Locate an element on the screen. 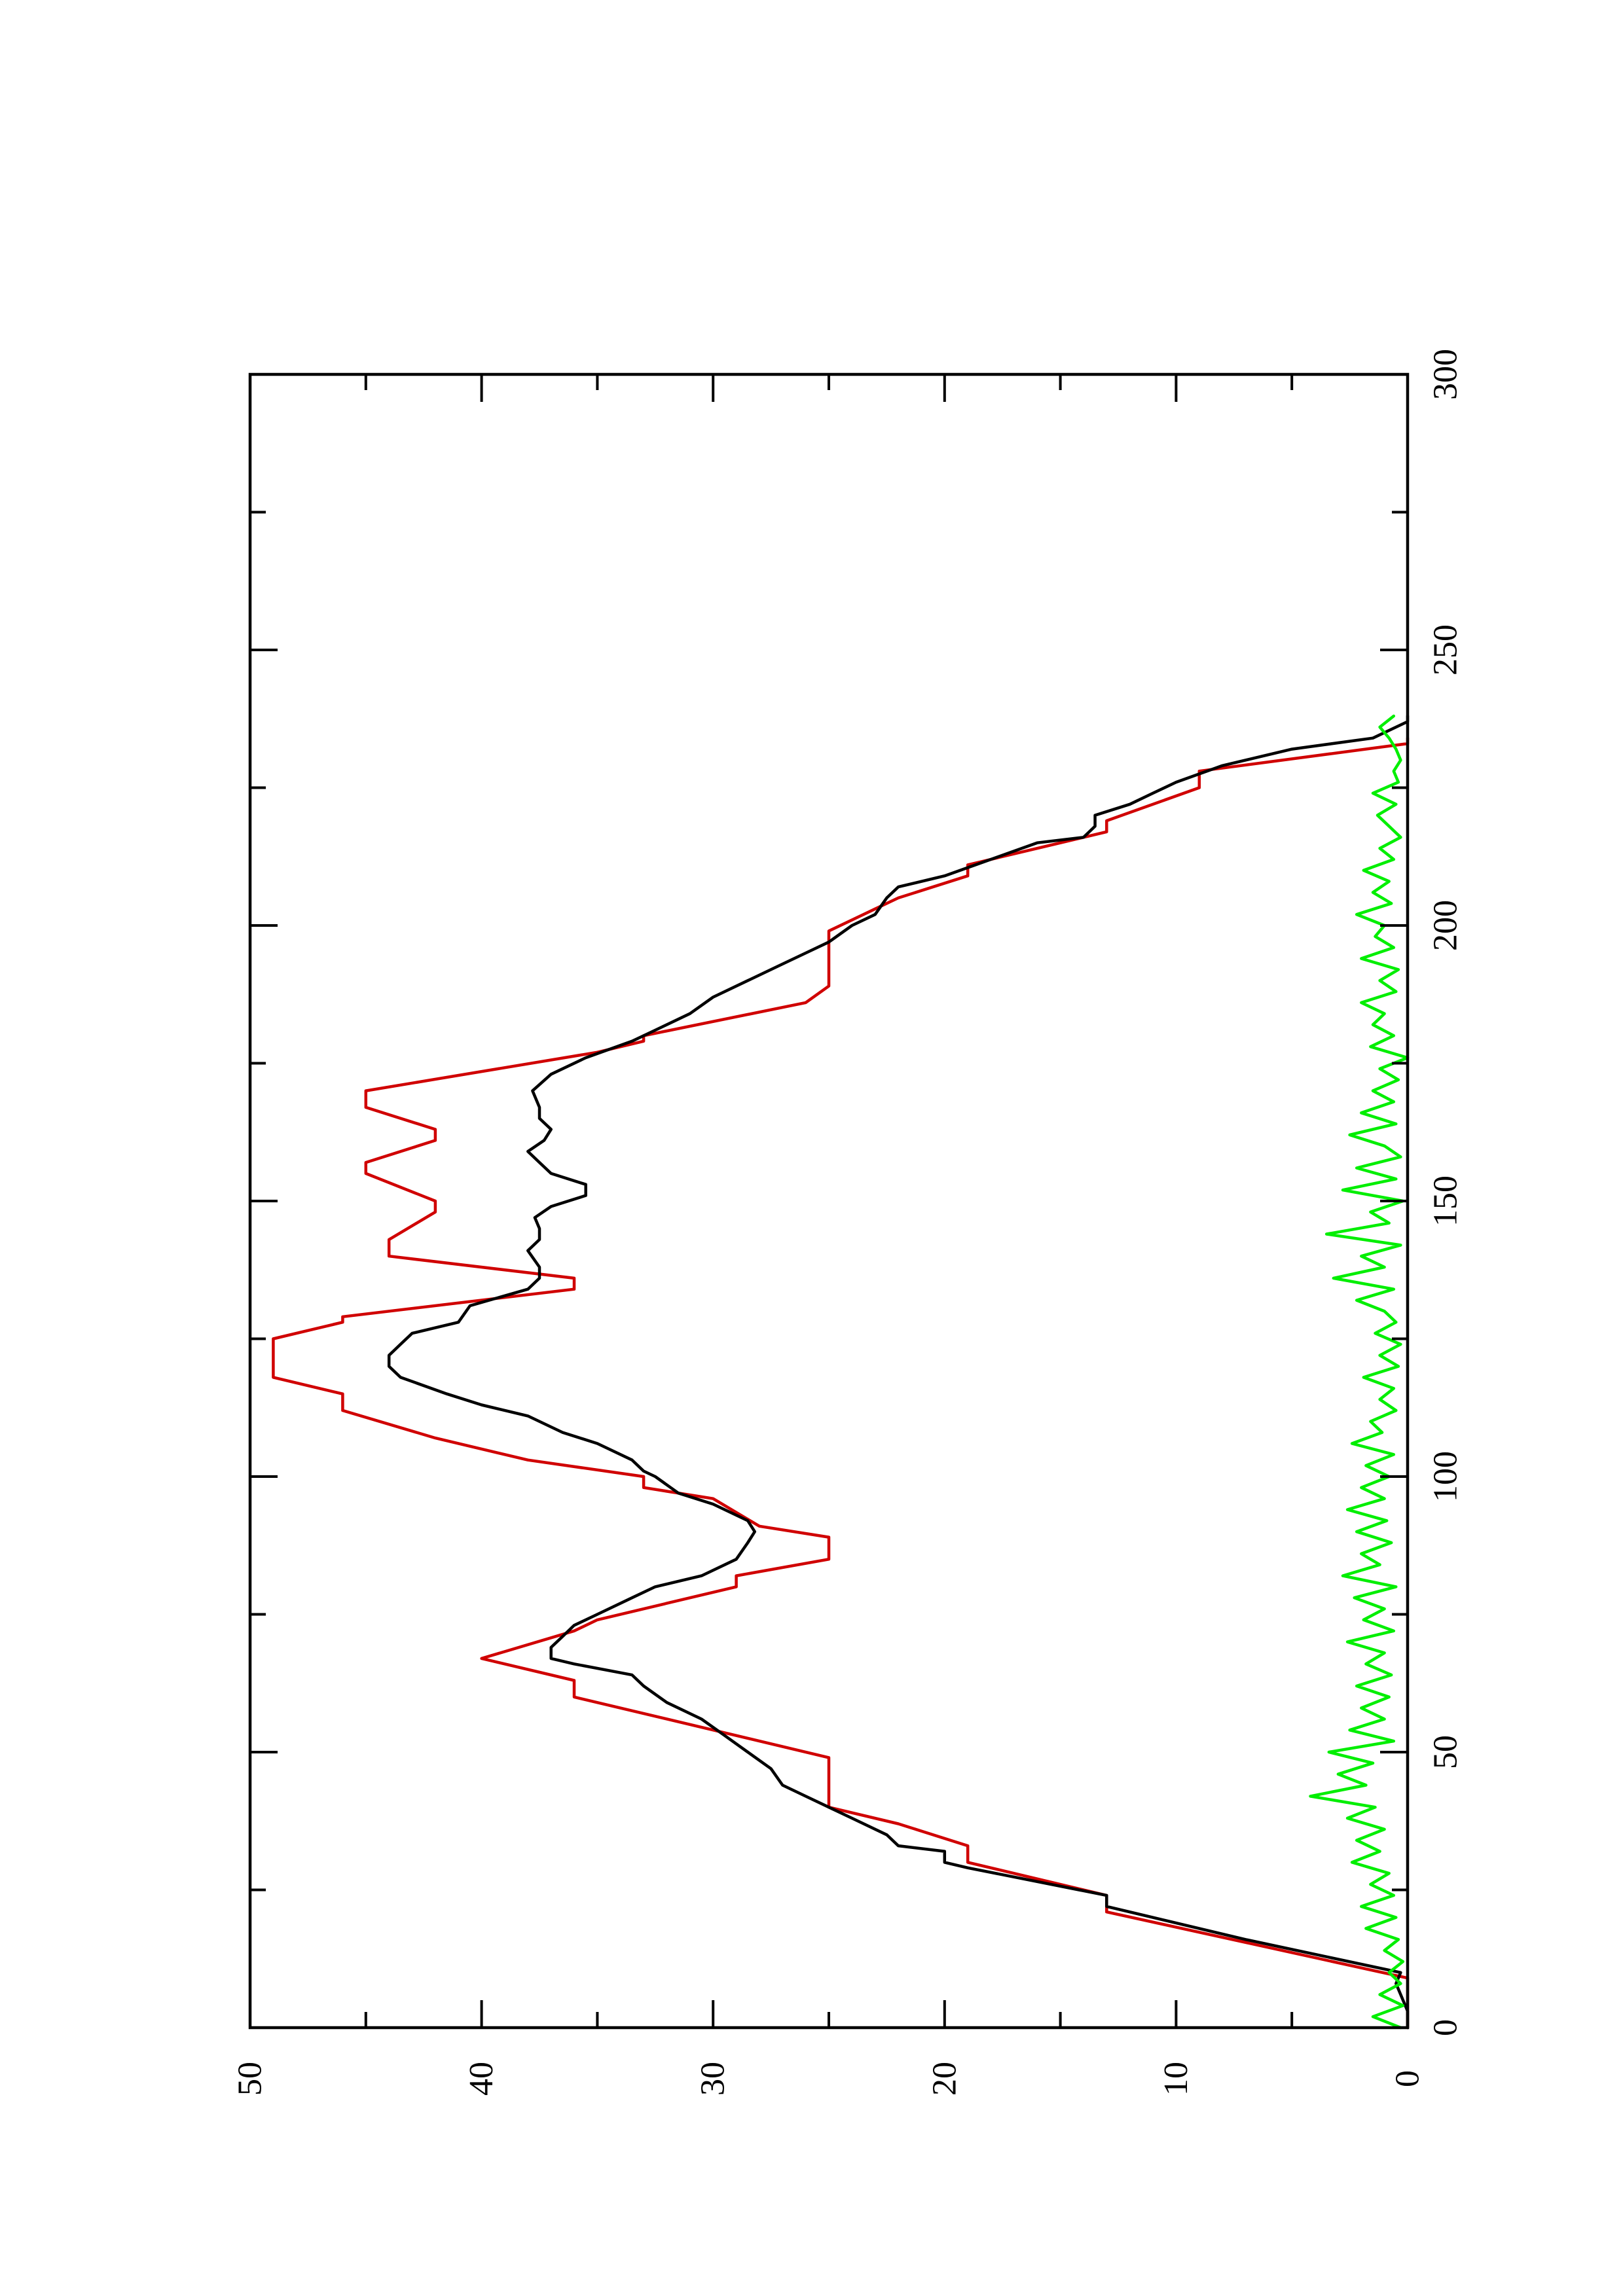  y-tick-label: 50 is located at coordinates (250, 2079).